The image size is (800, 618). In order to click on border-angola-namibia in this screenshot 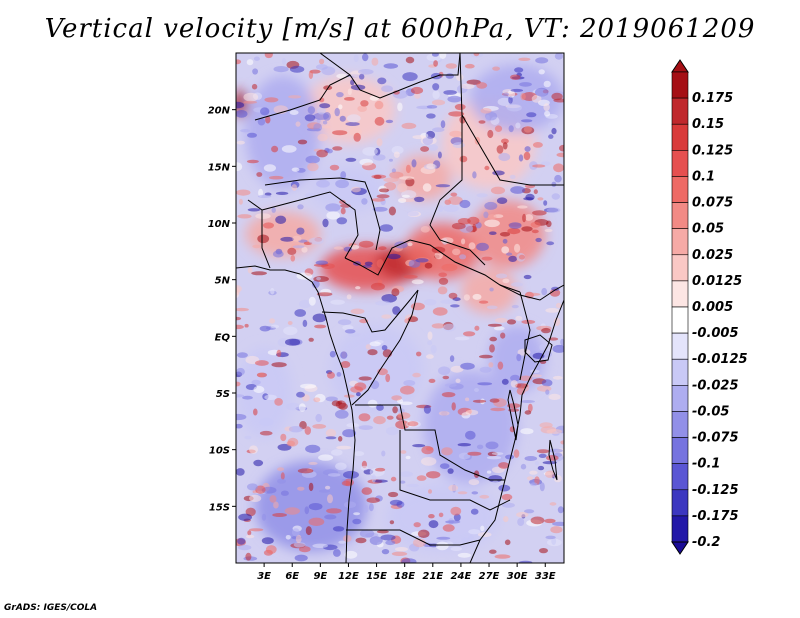, I will do `click(413, 537)`.